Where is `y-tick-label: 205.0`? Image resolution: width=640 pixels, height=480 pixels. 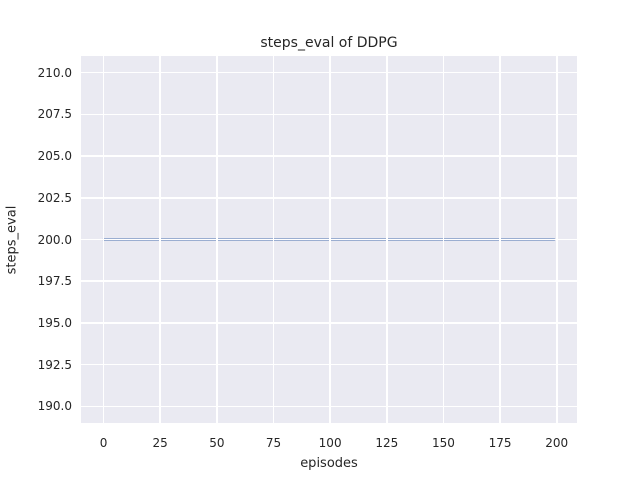
y-tick-label: 205.0 is located at coordinates (54, 156).